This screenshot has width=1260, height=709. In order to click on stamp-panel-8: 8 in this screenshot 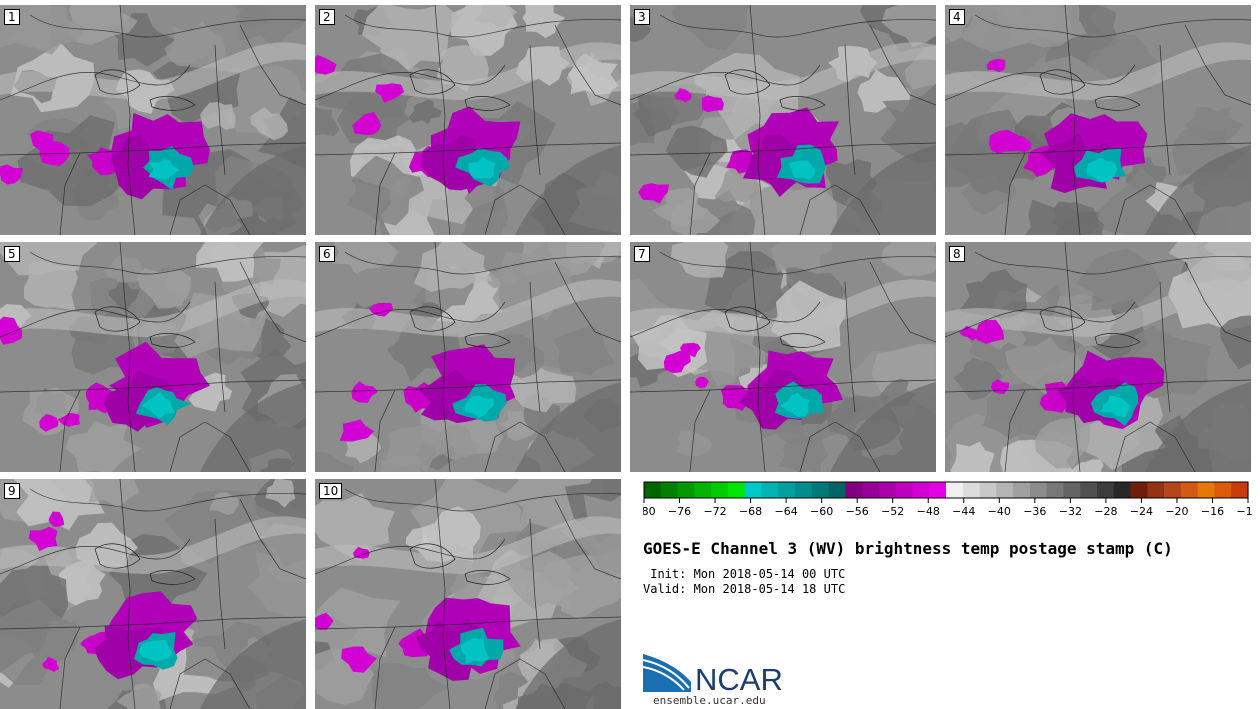, I will do `click(1098, 357)`.